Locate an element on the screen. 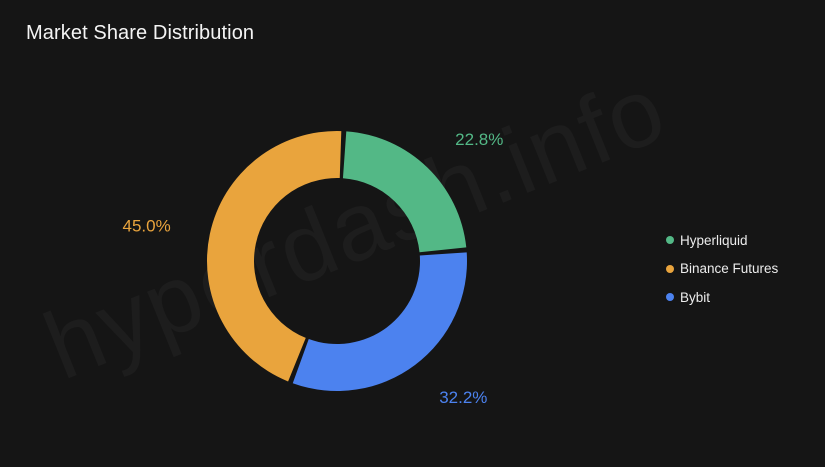 The image size is (825, 467). slice-bybit is located at coordinates (379, 321).